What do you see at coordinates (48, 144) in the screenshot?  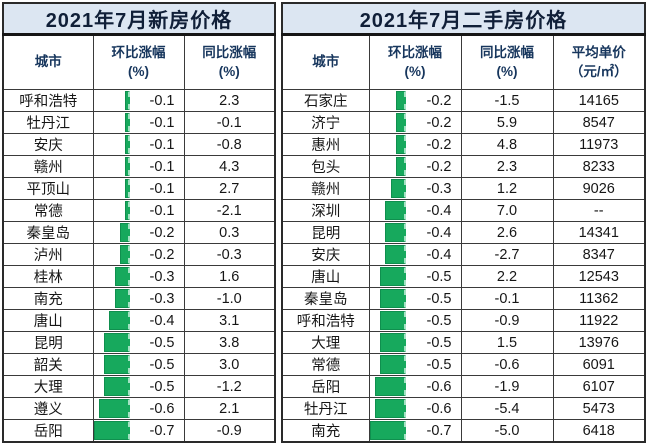 I see `city-cell: 安庆` at bounding box center [48, 144].